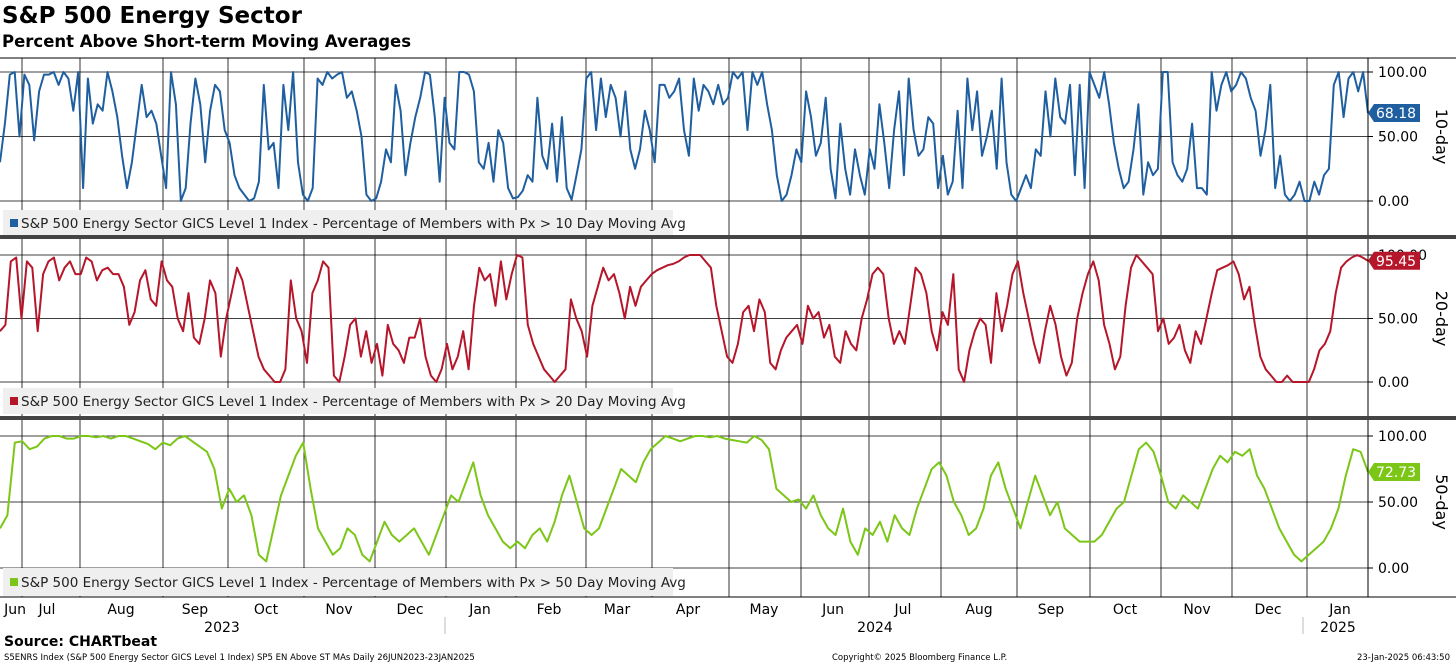 The height and width of the screenshot is (665, 1456). I want to click on last-value-label: 68.18, so click(1396, 114).